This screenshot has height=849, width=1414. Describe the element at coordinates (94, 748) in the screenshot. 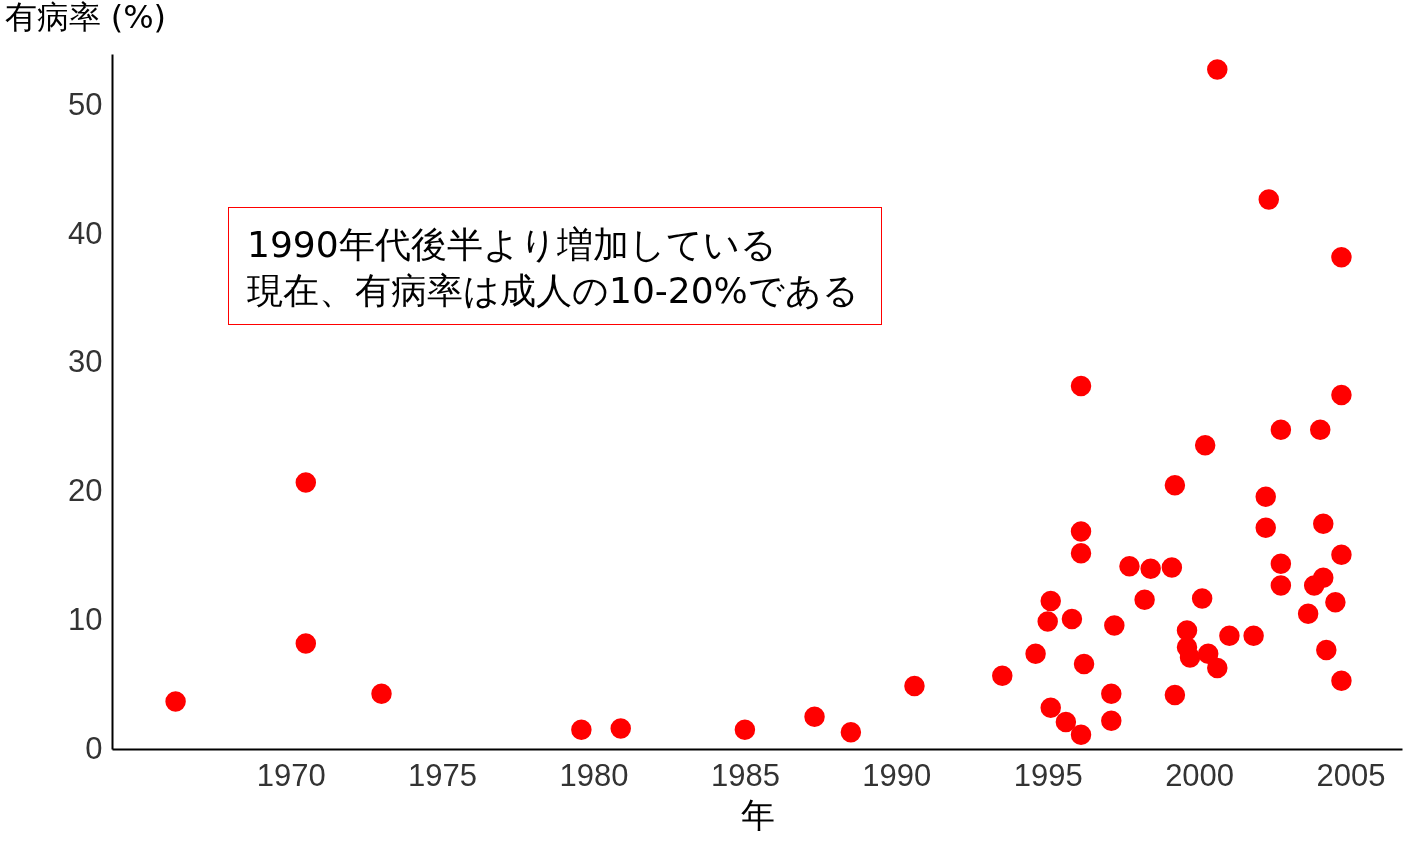

I see `y-tick-label: 0` at that location.